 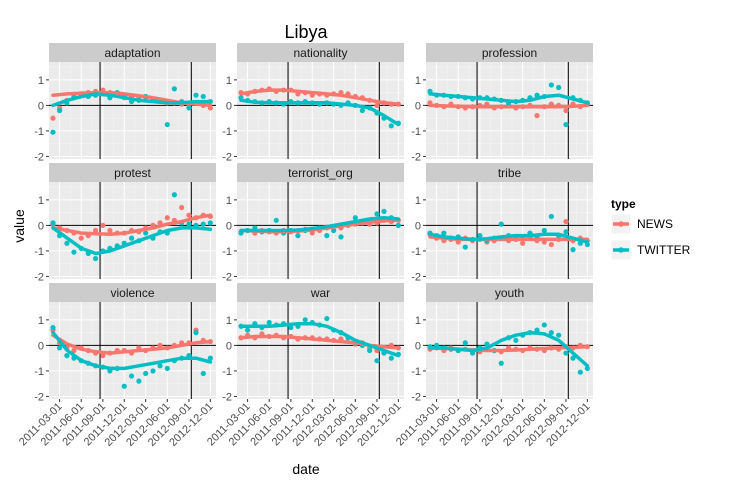 I want to click on legend-title: type, so click(x=623, y=204).